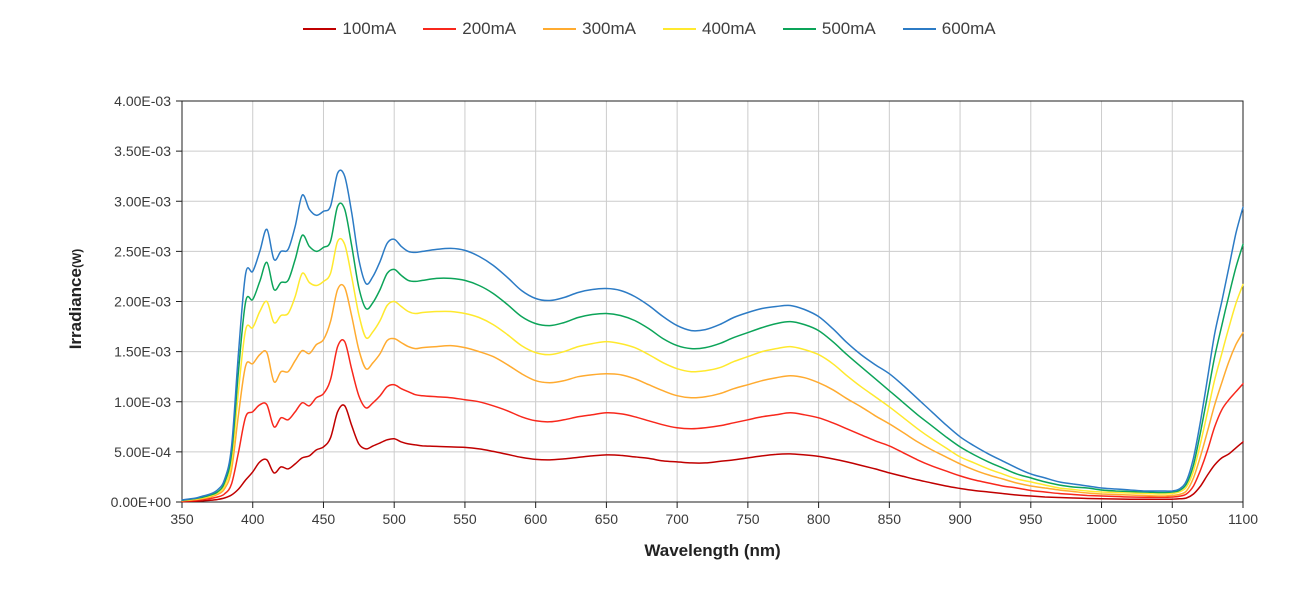  Describe the element at coordinates (677, 519) in the screenshot. I see `x-tick-label: 700` at that location.